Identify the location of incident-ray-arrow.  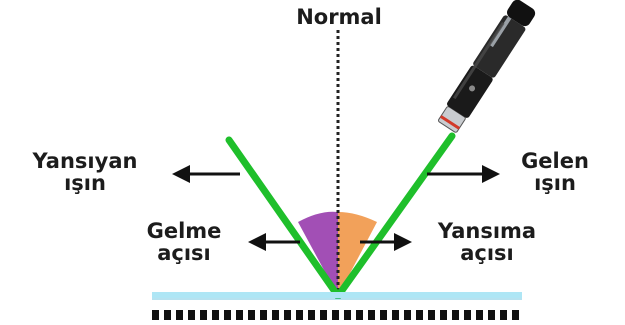
(463, 174).